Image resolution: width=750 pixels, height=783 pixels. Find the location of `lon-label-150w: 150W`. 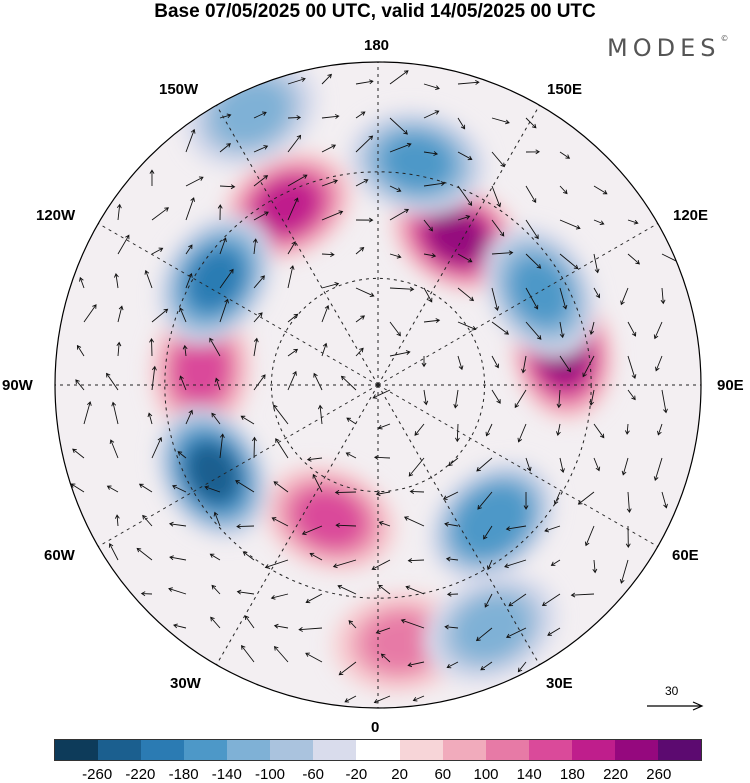

lon-label-150w: 150W is located at coordinates (179, 89).